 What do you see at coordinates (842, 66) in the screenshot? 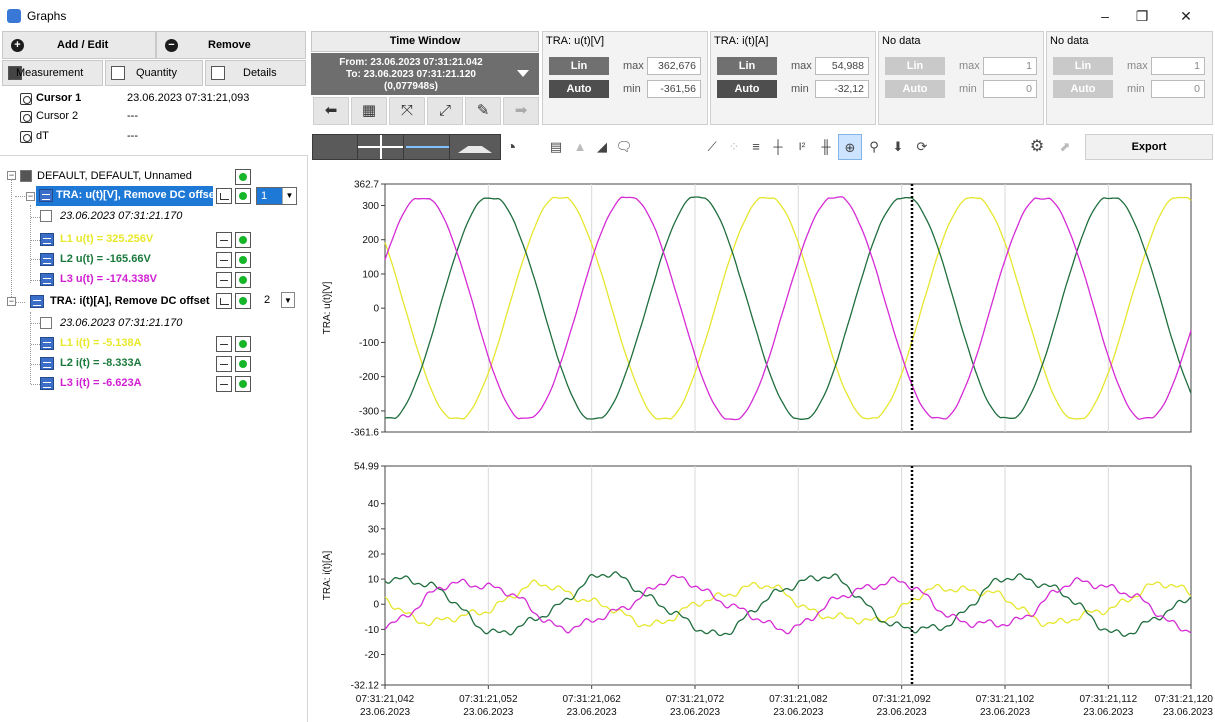
I see `max-input: 54,988` at bounding box center [842, 66].